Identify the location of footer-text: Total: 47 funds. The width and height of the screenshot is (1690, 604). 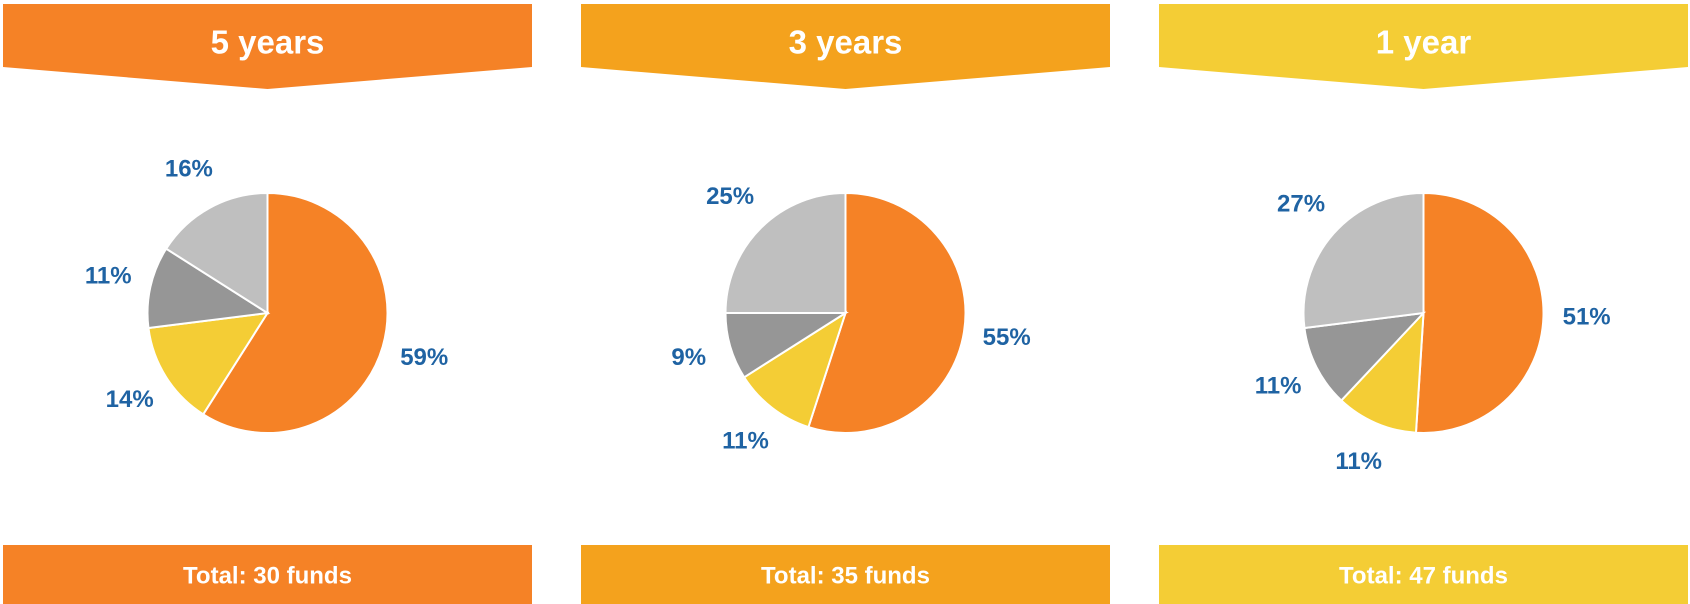
(1423, 575).